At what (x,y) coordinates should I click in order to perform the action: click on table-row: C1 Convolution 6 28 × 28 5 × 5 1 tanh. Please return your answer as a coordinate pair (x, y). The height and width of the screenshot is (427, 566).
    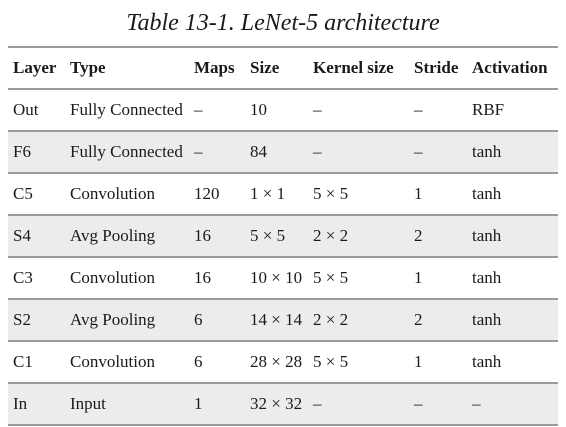
    Looking at the image, I should click on (283, 362).